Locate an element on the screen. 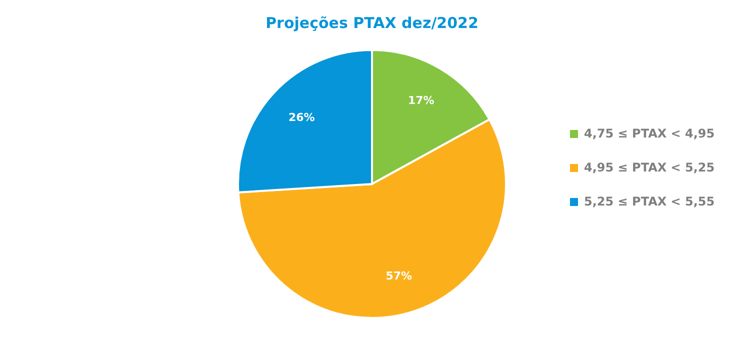 Image resolution: width=750 pixels, height=355 pixels. legend-label: 5,25 ≤ PTAX < 5,55 is located at coordinates (649, 201).